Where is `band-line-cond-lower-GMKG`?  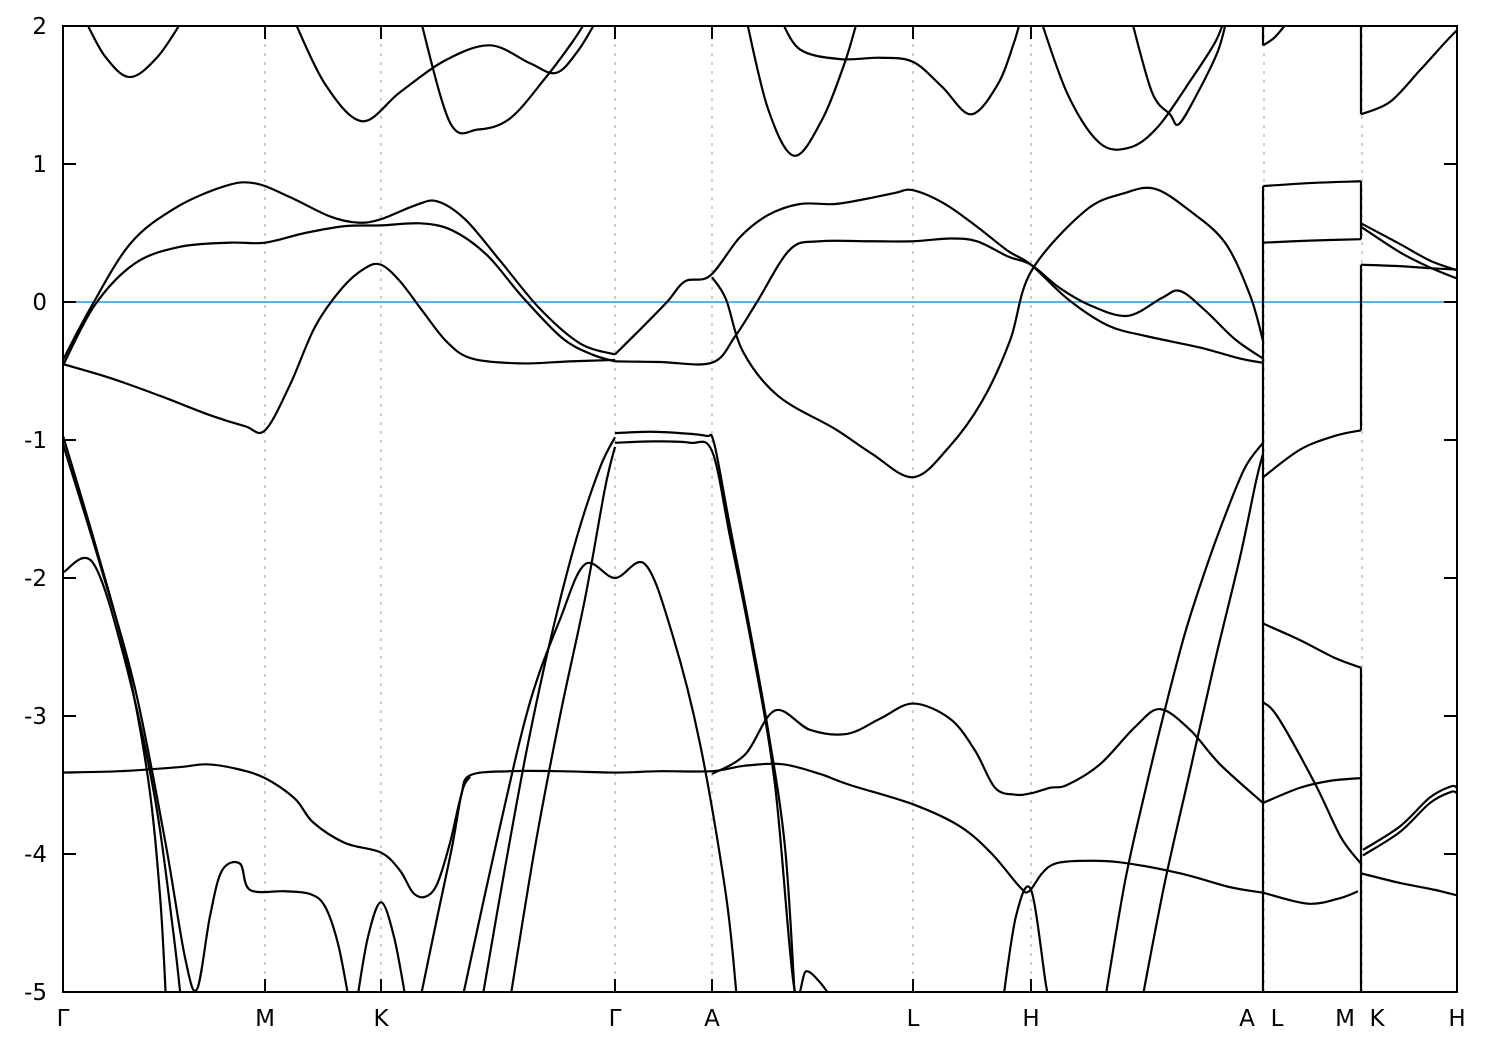 band-line-cond-lower-GMKG is located at coordinates (339, 294).